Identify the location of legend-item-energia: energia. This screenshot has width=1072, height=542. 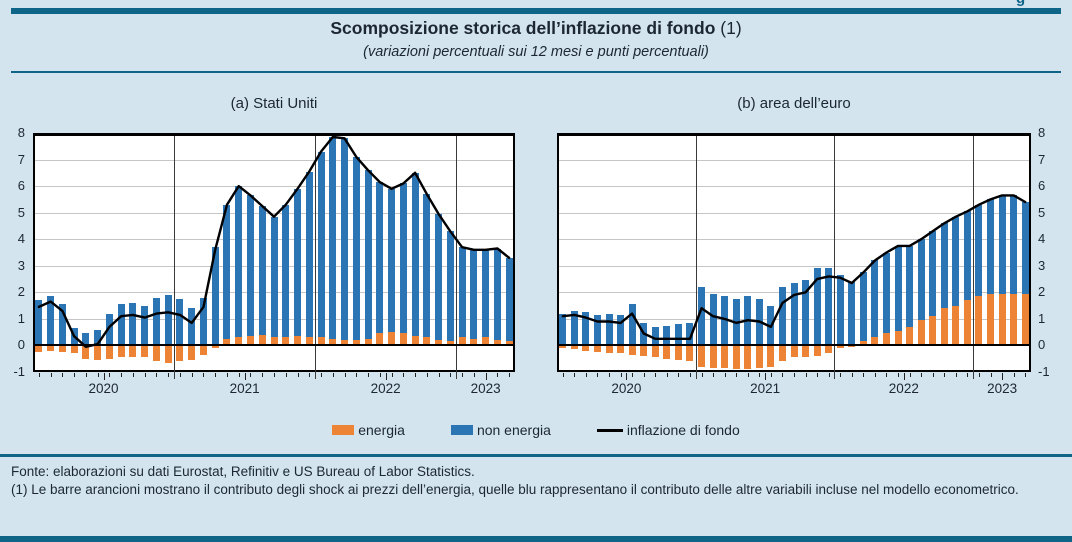
(368, 430).